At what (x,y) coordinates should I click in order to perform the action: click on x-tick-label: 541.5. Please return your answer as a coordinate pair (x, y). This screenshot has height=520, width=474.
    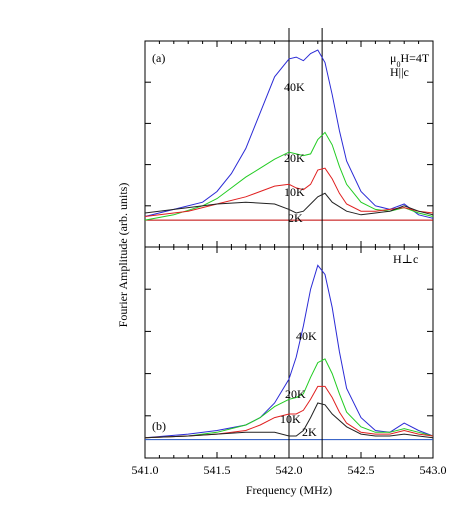
    Looking at the image, I should click on (217, 470).